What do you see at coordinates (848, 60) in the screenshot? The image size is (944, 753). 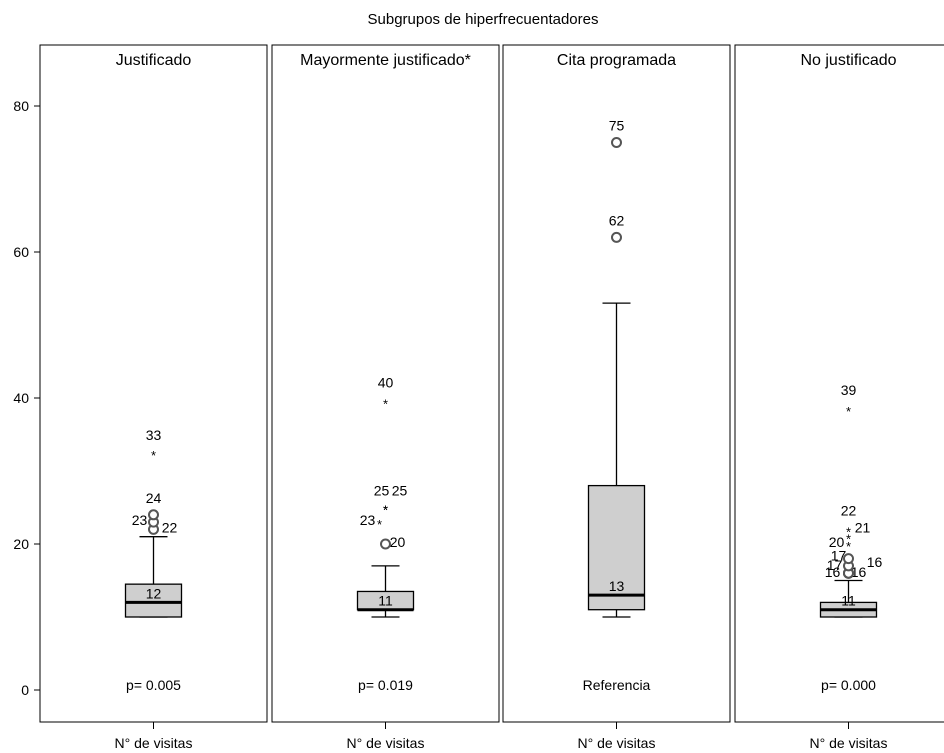 I see `panel-title: No justificado` at bounding box center [848, 60].